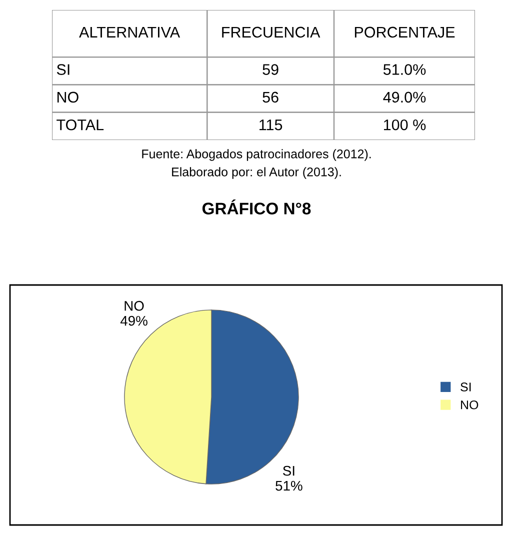 The height and width of the screenshot is (537, 513). What do you see at coordinates (270, 69) in the screenshot?
I see `text: 59` at bounding box center [270, 69].